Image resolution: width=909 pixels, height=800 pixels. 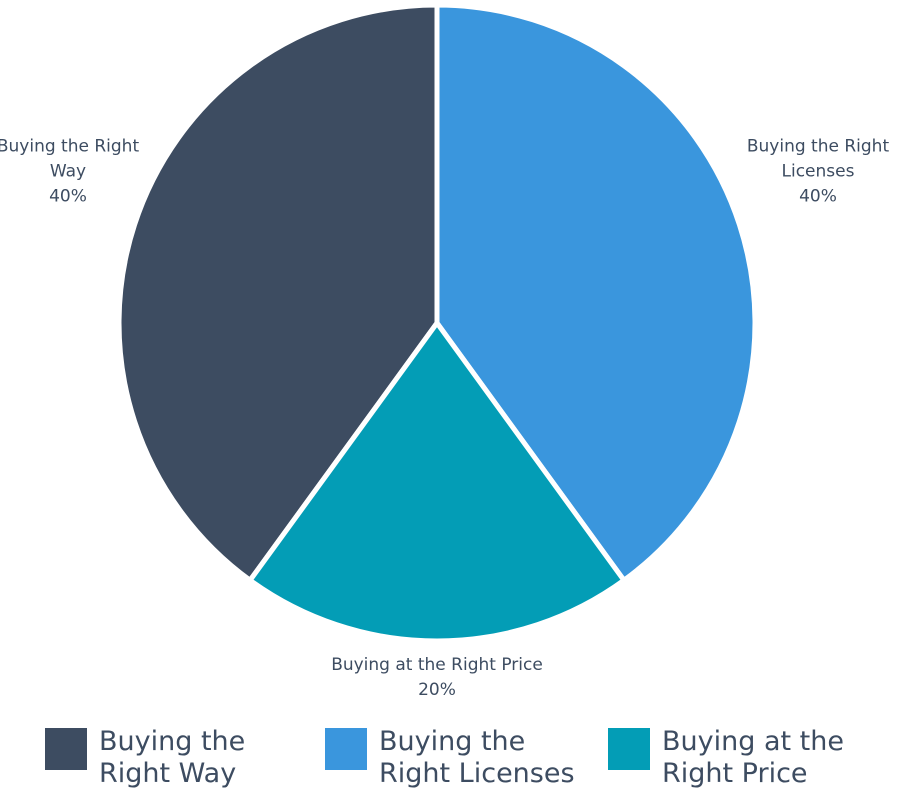 I want to click on legend-label: Buying the Right Licenses, so click(x=477, y=757).